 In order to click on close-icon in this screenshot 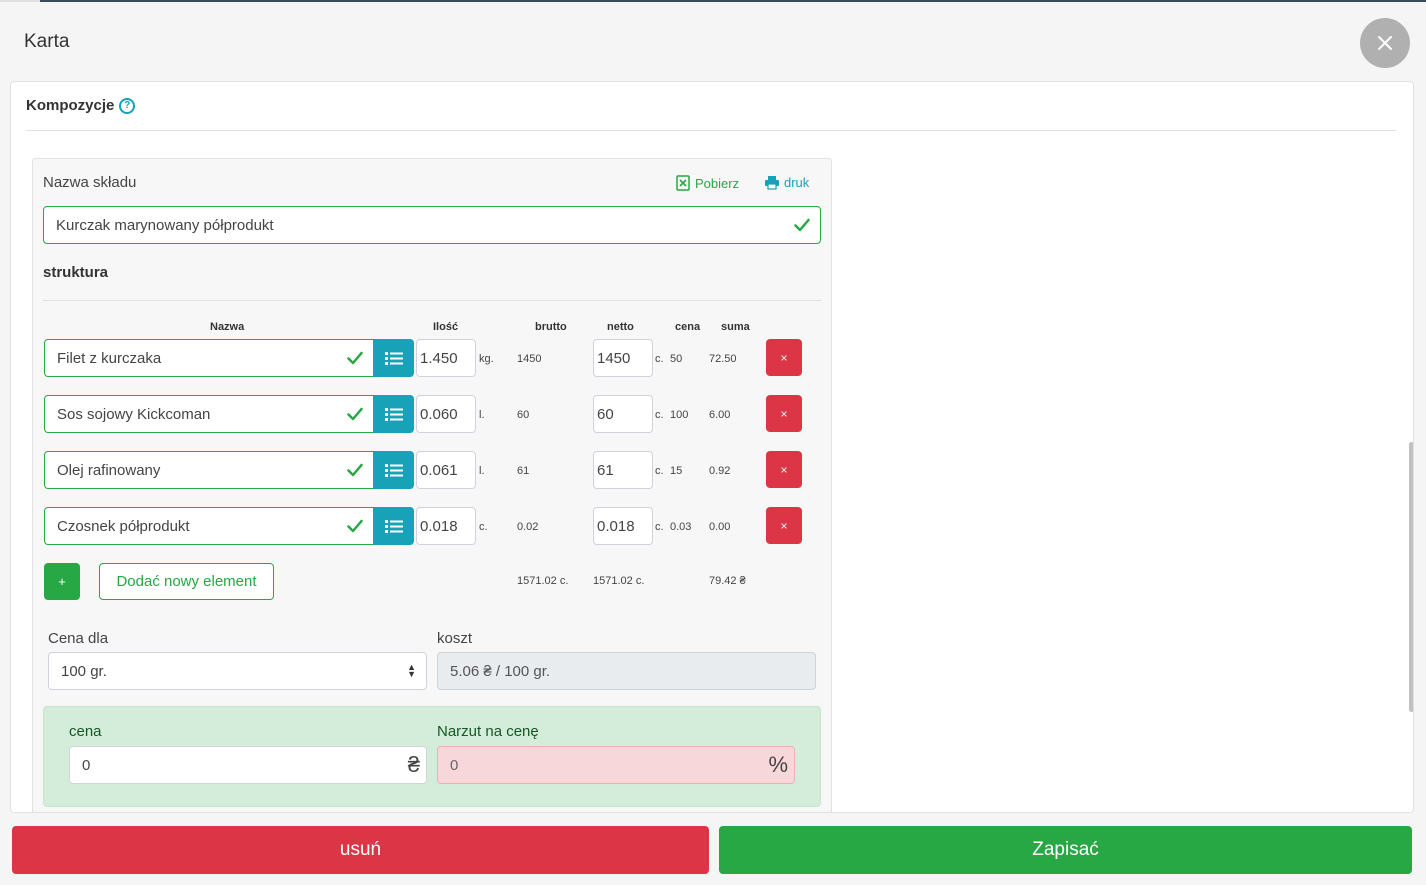, I will do `click(1385, 43)`.